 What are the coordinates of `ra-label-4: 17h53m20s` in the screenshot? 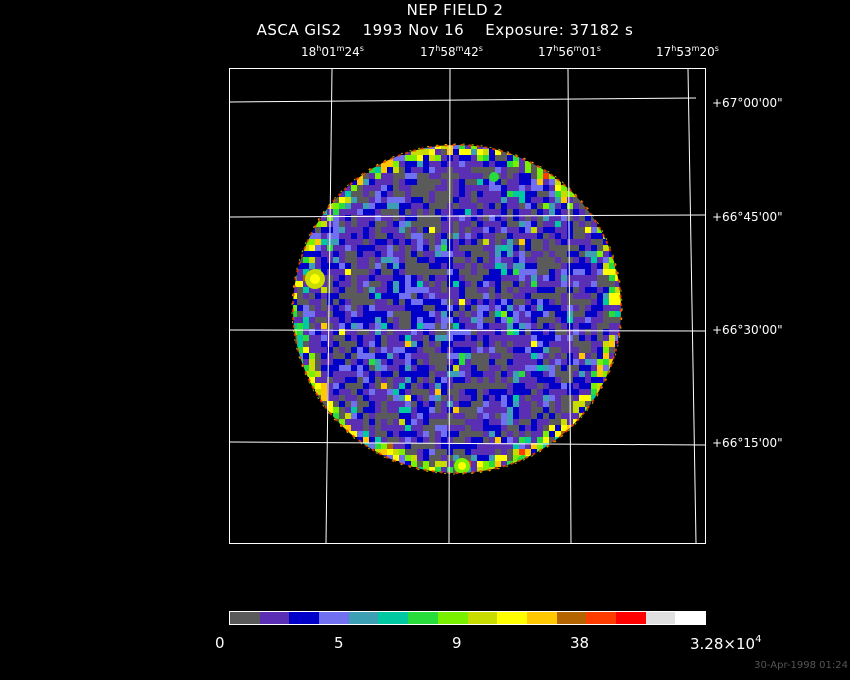 It's located at (687, 51).